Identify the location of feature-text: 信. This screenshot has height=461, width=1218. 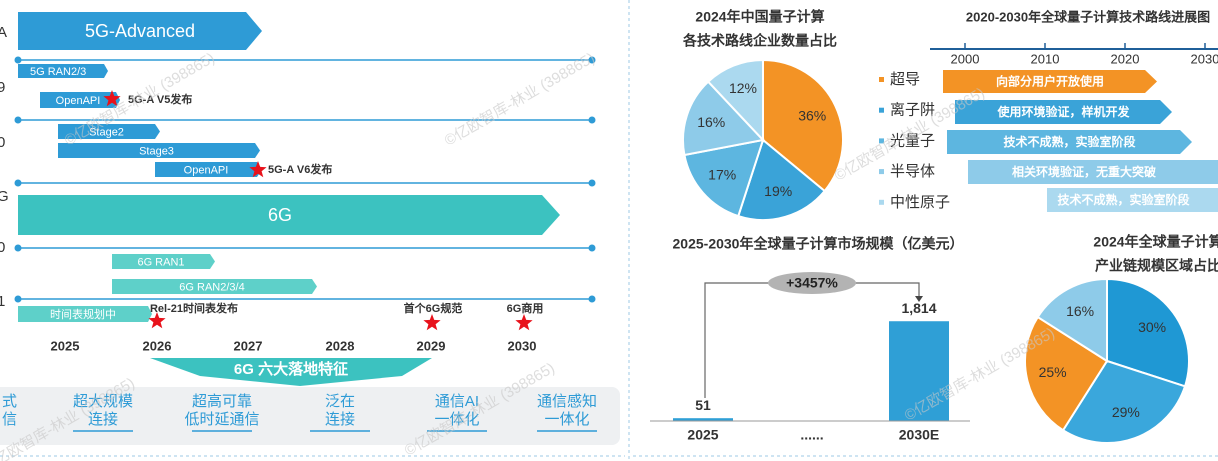
(9, 419).